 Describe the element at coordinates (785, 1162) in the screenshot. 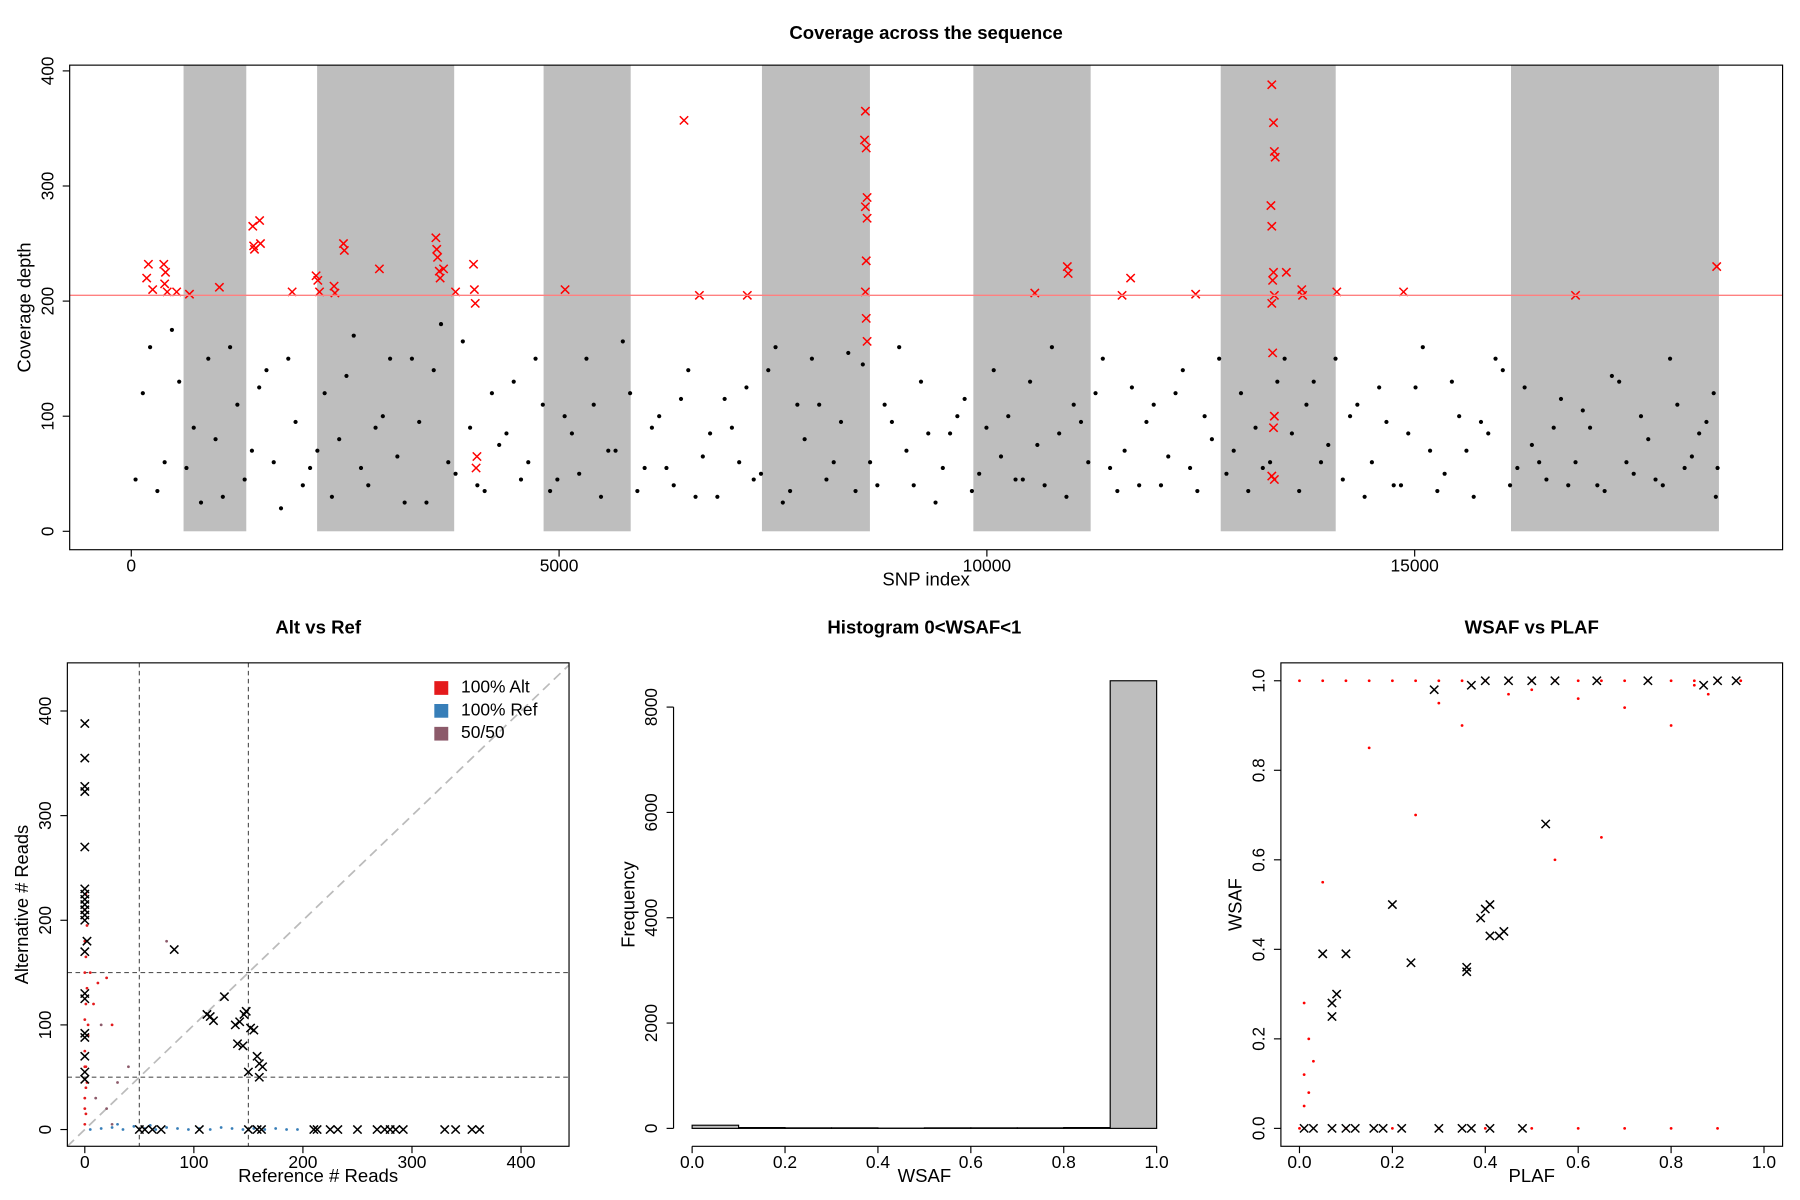

I see `x-tick-label: 0.2` at that location.